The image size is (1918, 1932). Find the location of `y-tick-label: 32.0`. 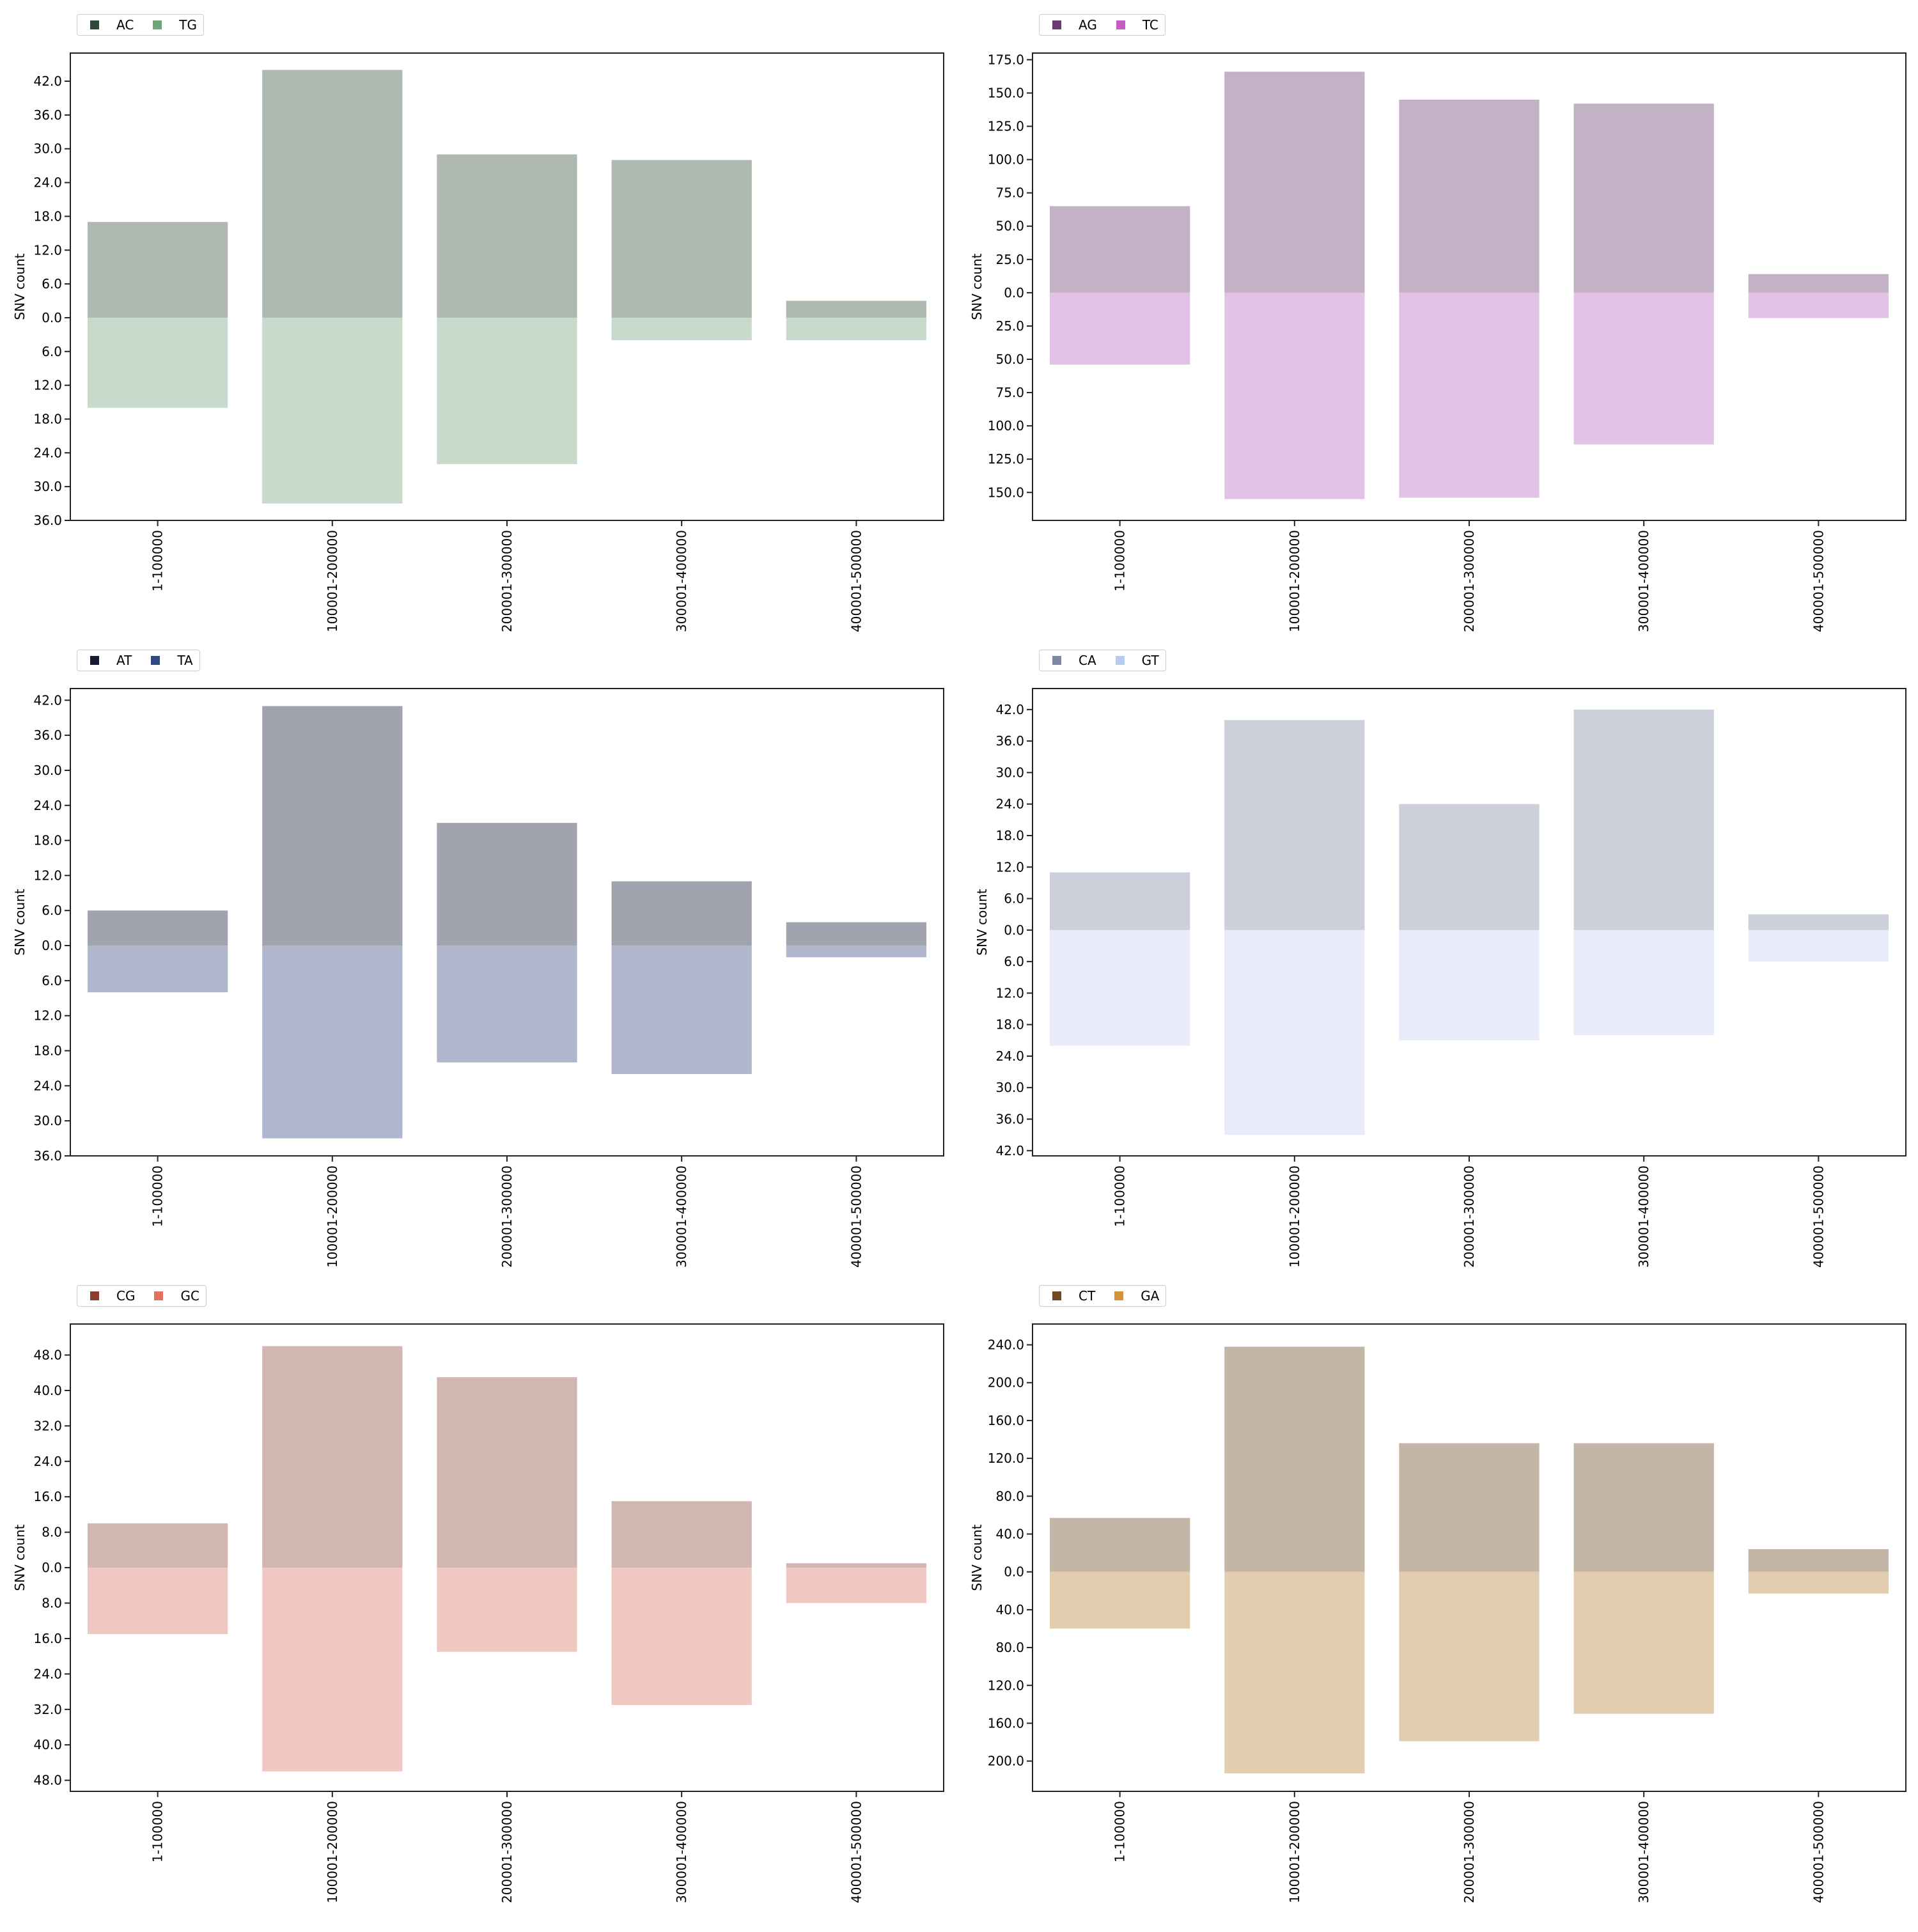

y-tick-label: 32.0 is located at coordinates (47, 1710).